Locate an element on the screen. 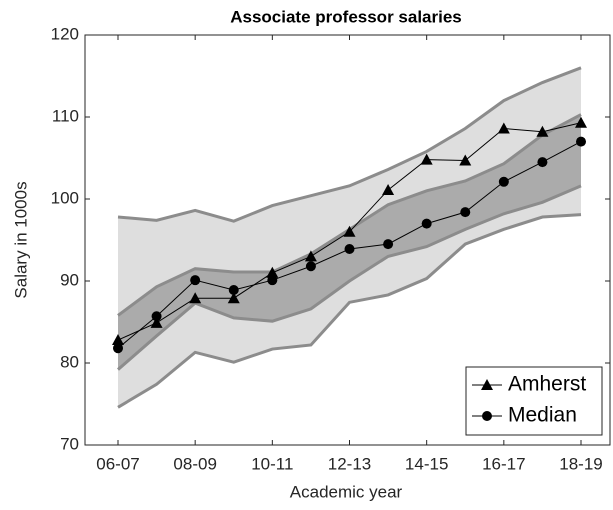 The width and height of the screenshot is (613, 510). y-tick-label: 120 is located at coordinates (65, 33).